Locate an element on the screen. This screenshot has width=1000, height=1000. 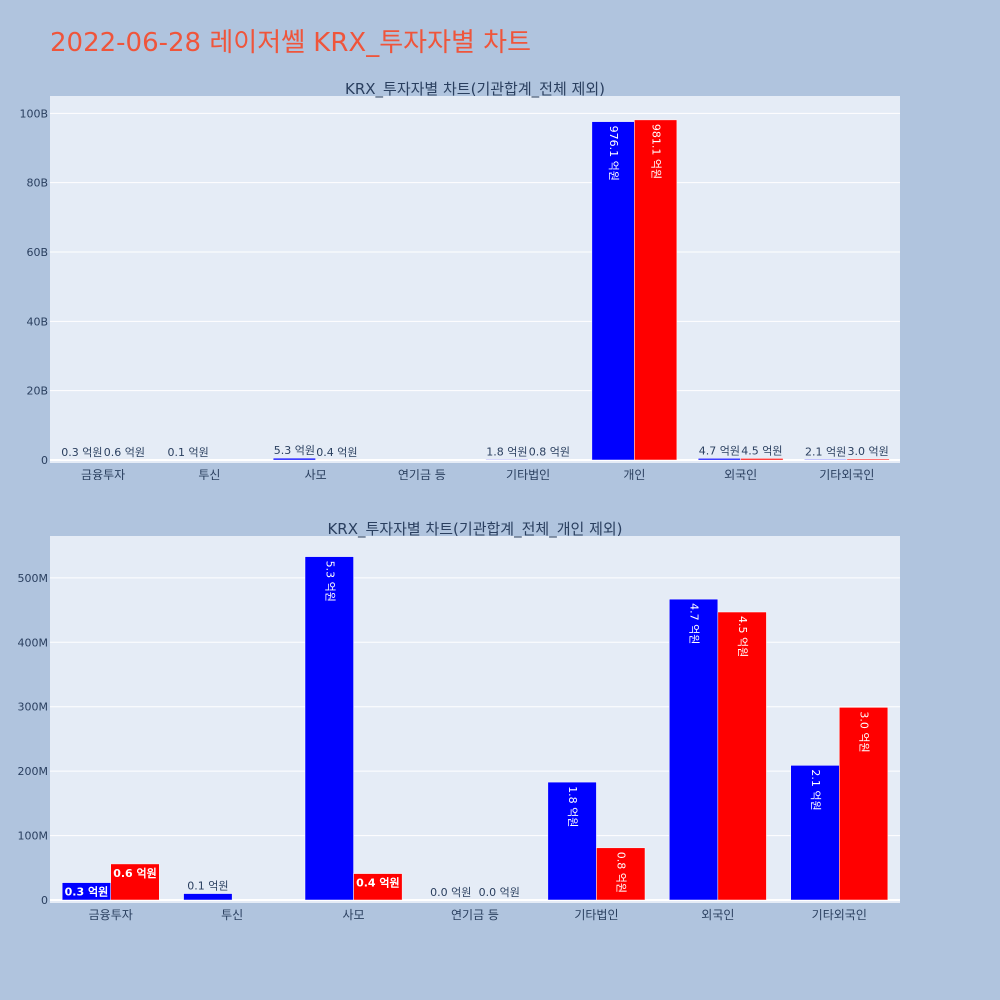
x-tick-label: 개인 is located at coordinates (634, 474).